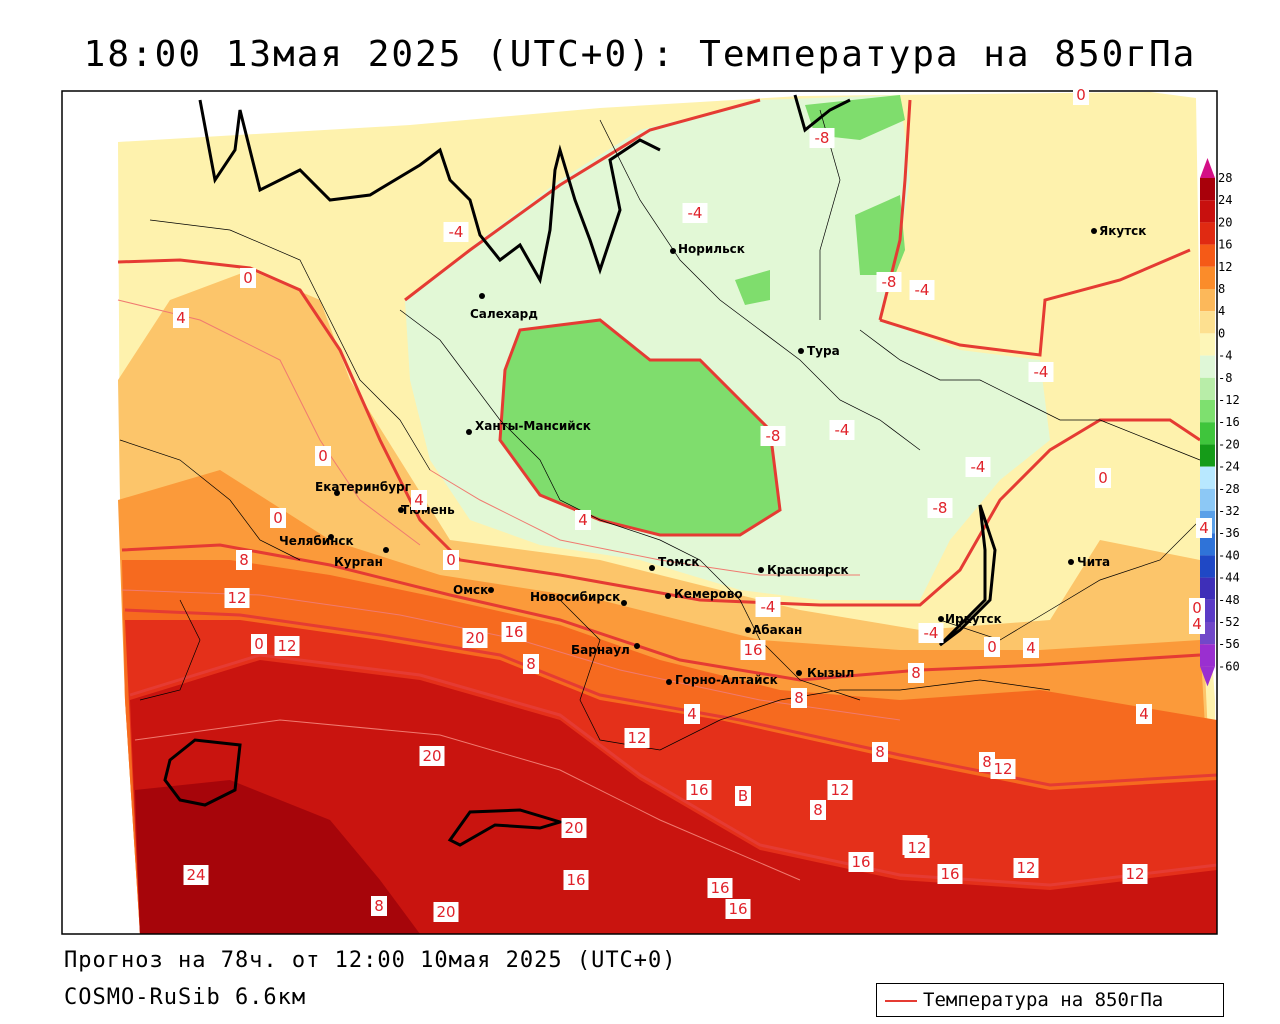 The width and height of the screenshot is (1280, 1024). Describe the element at coordinates (726, 680) in the screenshot. I see `city-label: Горно-Алтайск` at that location.